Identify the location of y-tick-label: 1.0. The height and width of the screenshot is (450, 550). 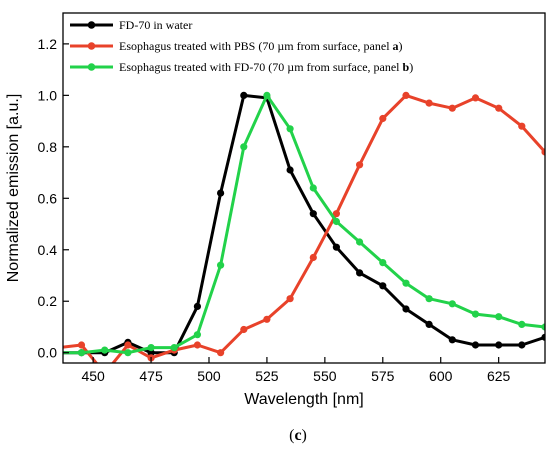
(48, 95).